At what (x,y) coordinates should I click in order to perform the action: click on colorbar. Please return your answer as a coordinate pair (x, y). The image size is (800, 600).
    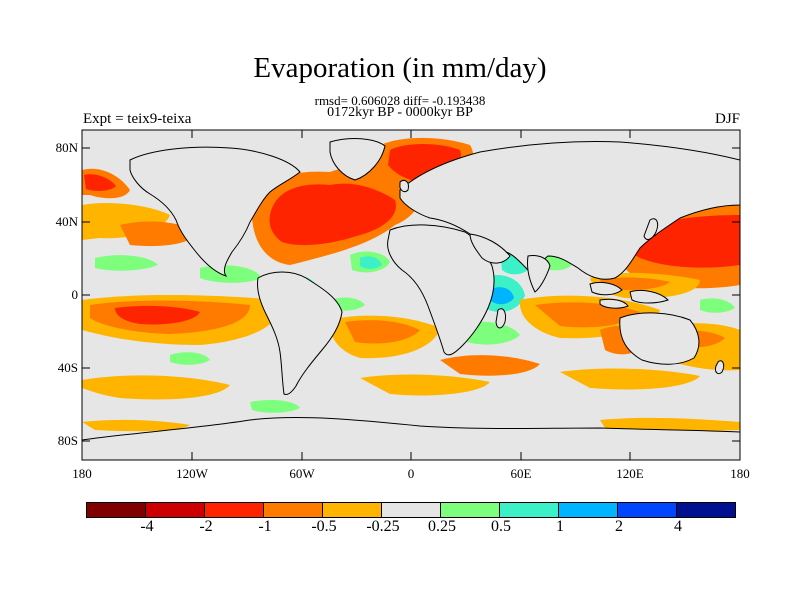
    Looking at the image, I should click on (411, 510).